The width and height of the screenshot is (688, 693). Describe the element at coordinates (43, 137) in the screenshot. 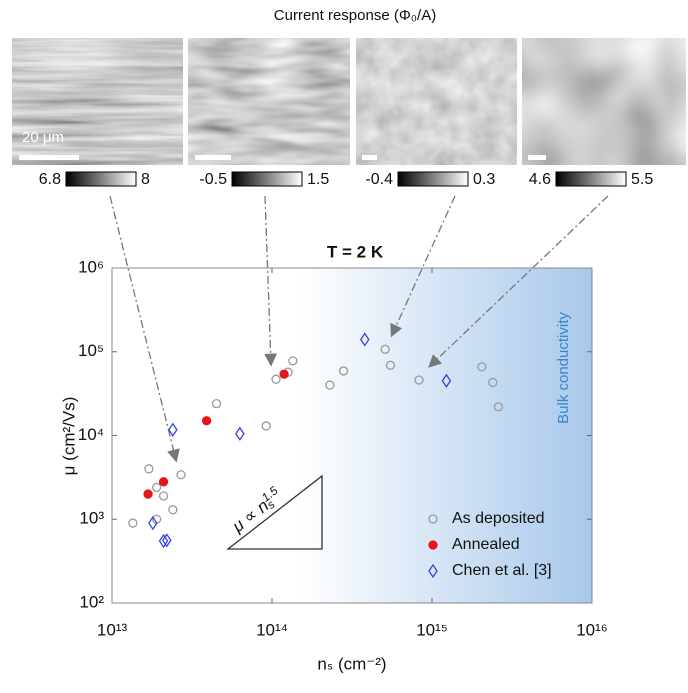

I see `scale-label: 20 μm` at that location.